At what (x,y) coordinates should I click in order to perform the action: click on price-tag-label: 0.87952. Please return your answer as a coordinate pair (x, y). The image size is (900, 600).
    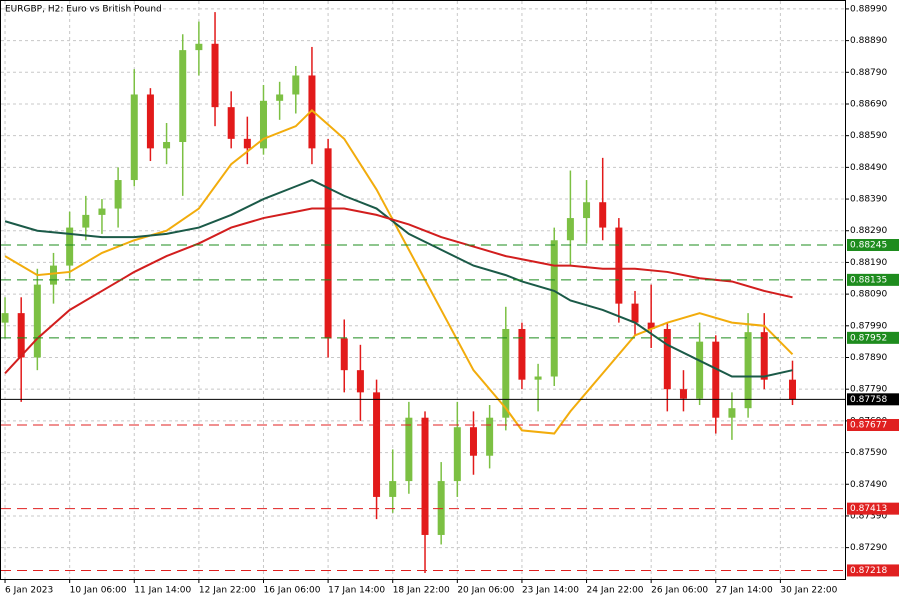
    Looking at the image, I should click on (868, 338).